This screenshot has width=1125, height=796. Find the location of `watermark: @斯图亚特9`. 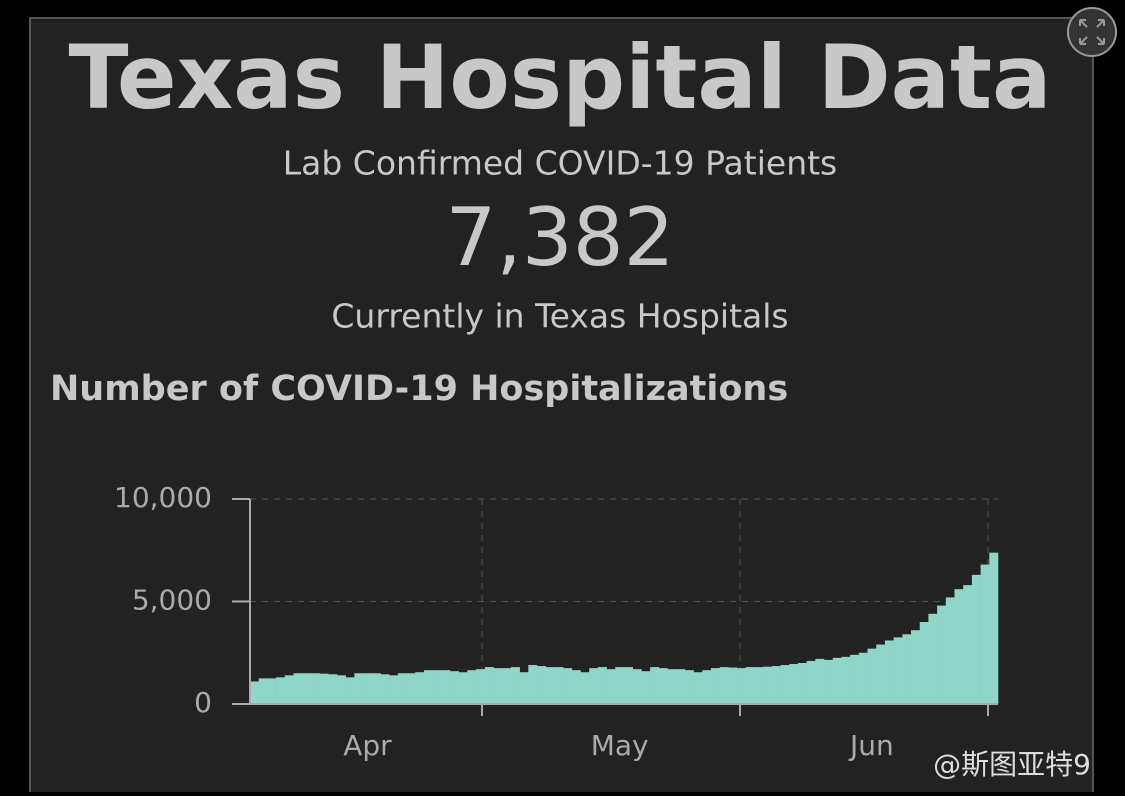

watermark: @斯图亚特9 is located at coordinates (1012, 764).